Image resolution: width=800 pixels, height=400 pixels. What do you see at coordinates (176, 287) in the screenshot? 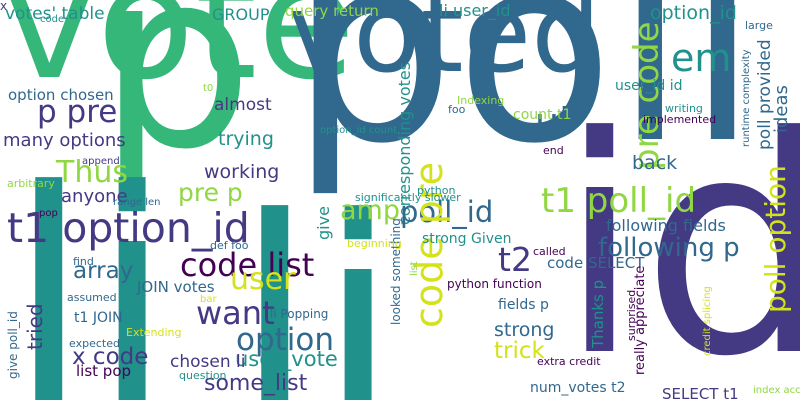
I see `word: JOIN votes` at bounding box center [176, 287].